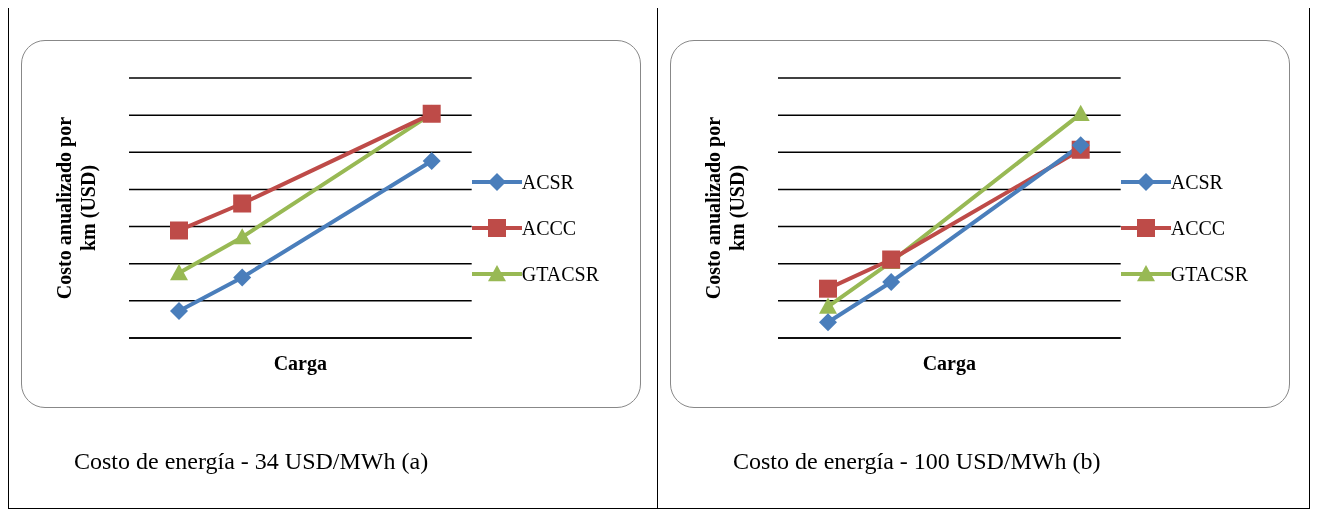 This screenshot has height=510, width=1321. What do you see at coordinates (251, 461) in the screenshot?
I see `text: Costo de energía - 34 USD/MWh (a)` at bounding box center [251, 461].